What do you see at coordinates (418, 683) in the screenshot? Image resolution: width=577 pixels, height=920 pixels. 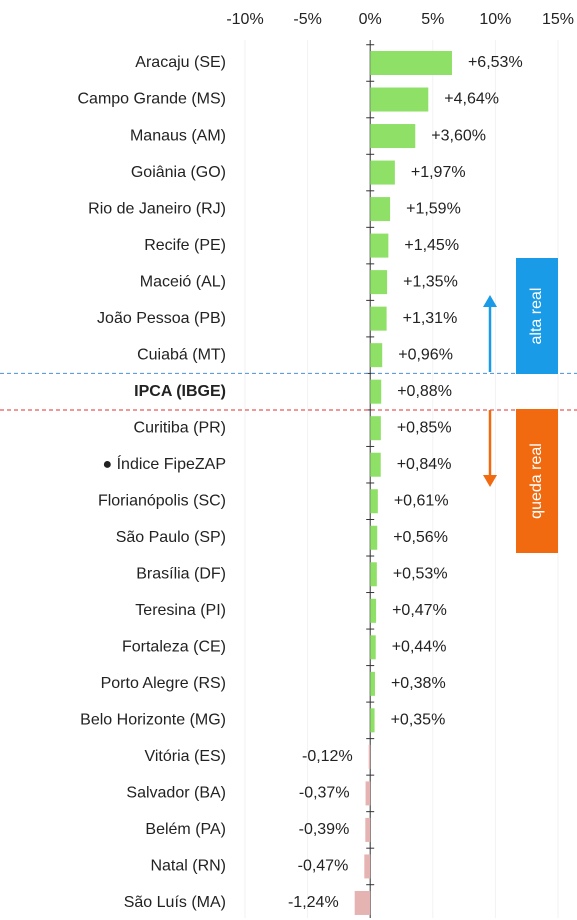 I see `value-label: +0,38%` at bounding box center [418, 683].